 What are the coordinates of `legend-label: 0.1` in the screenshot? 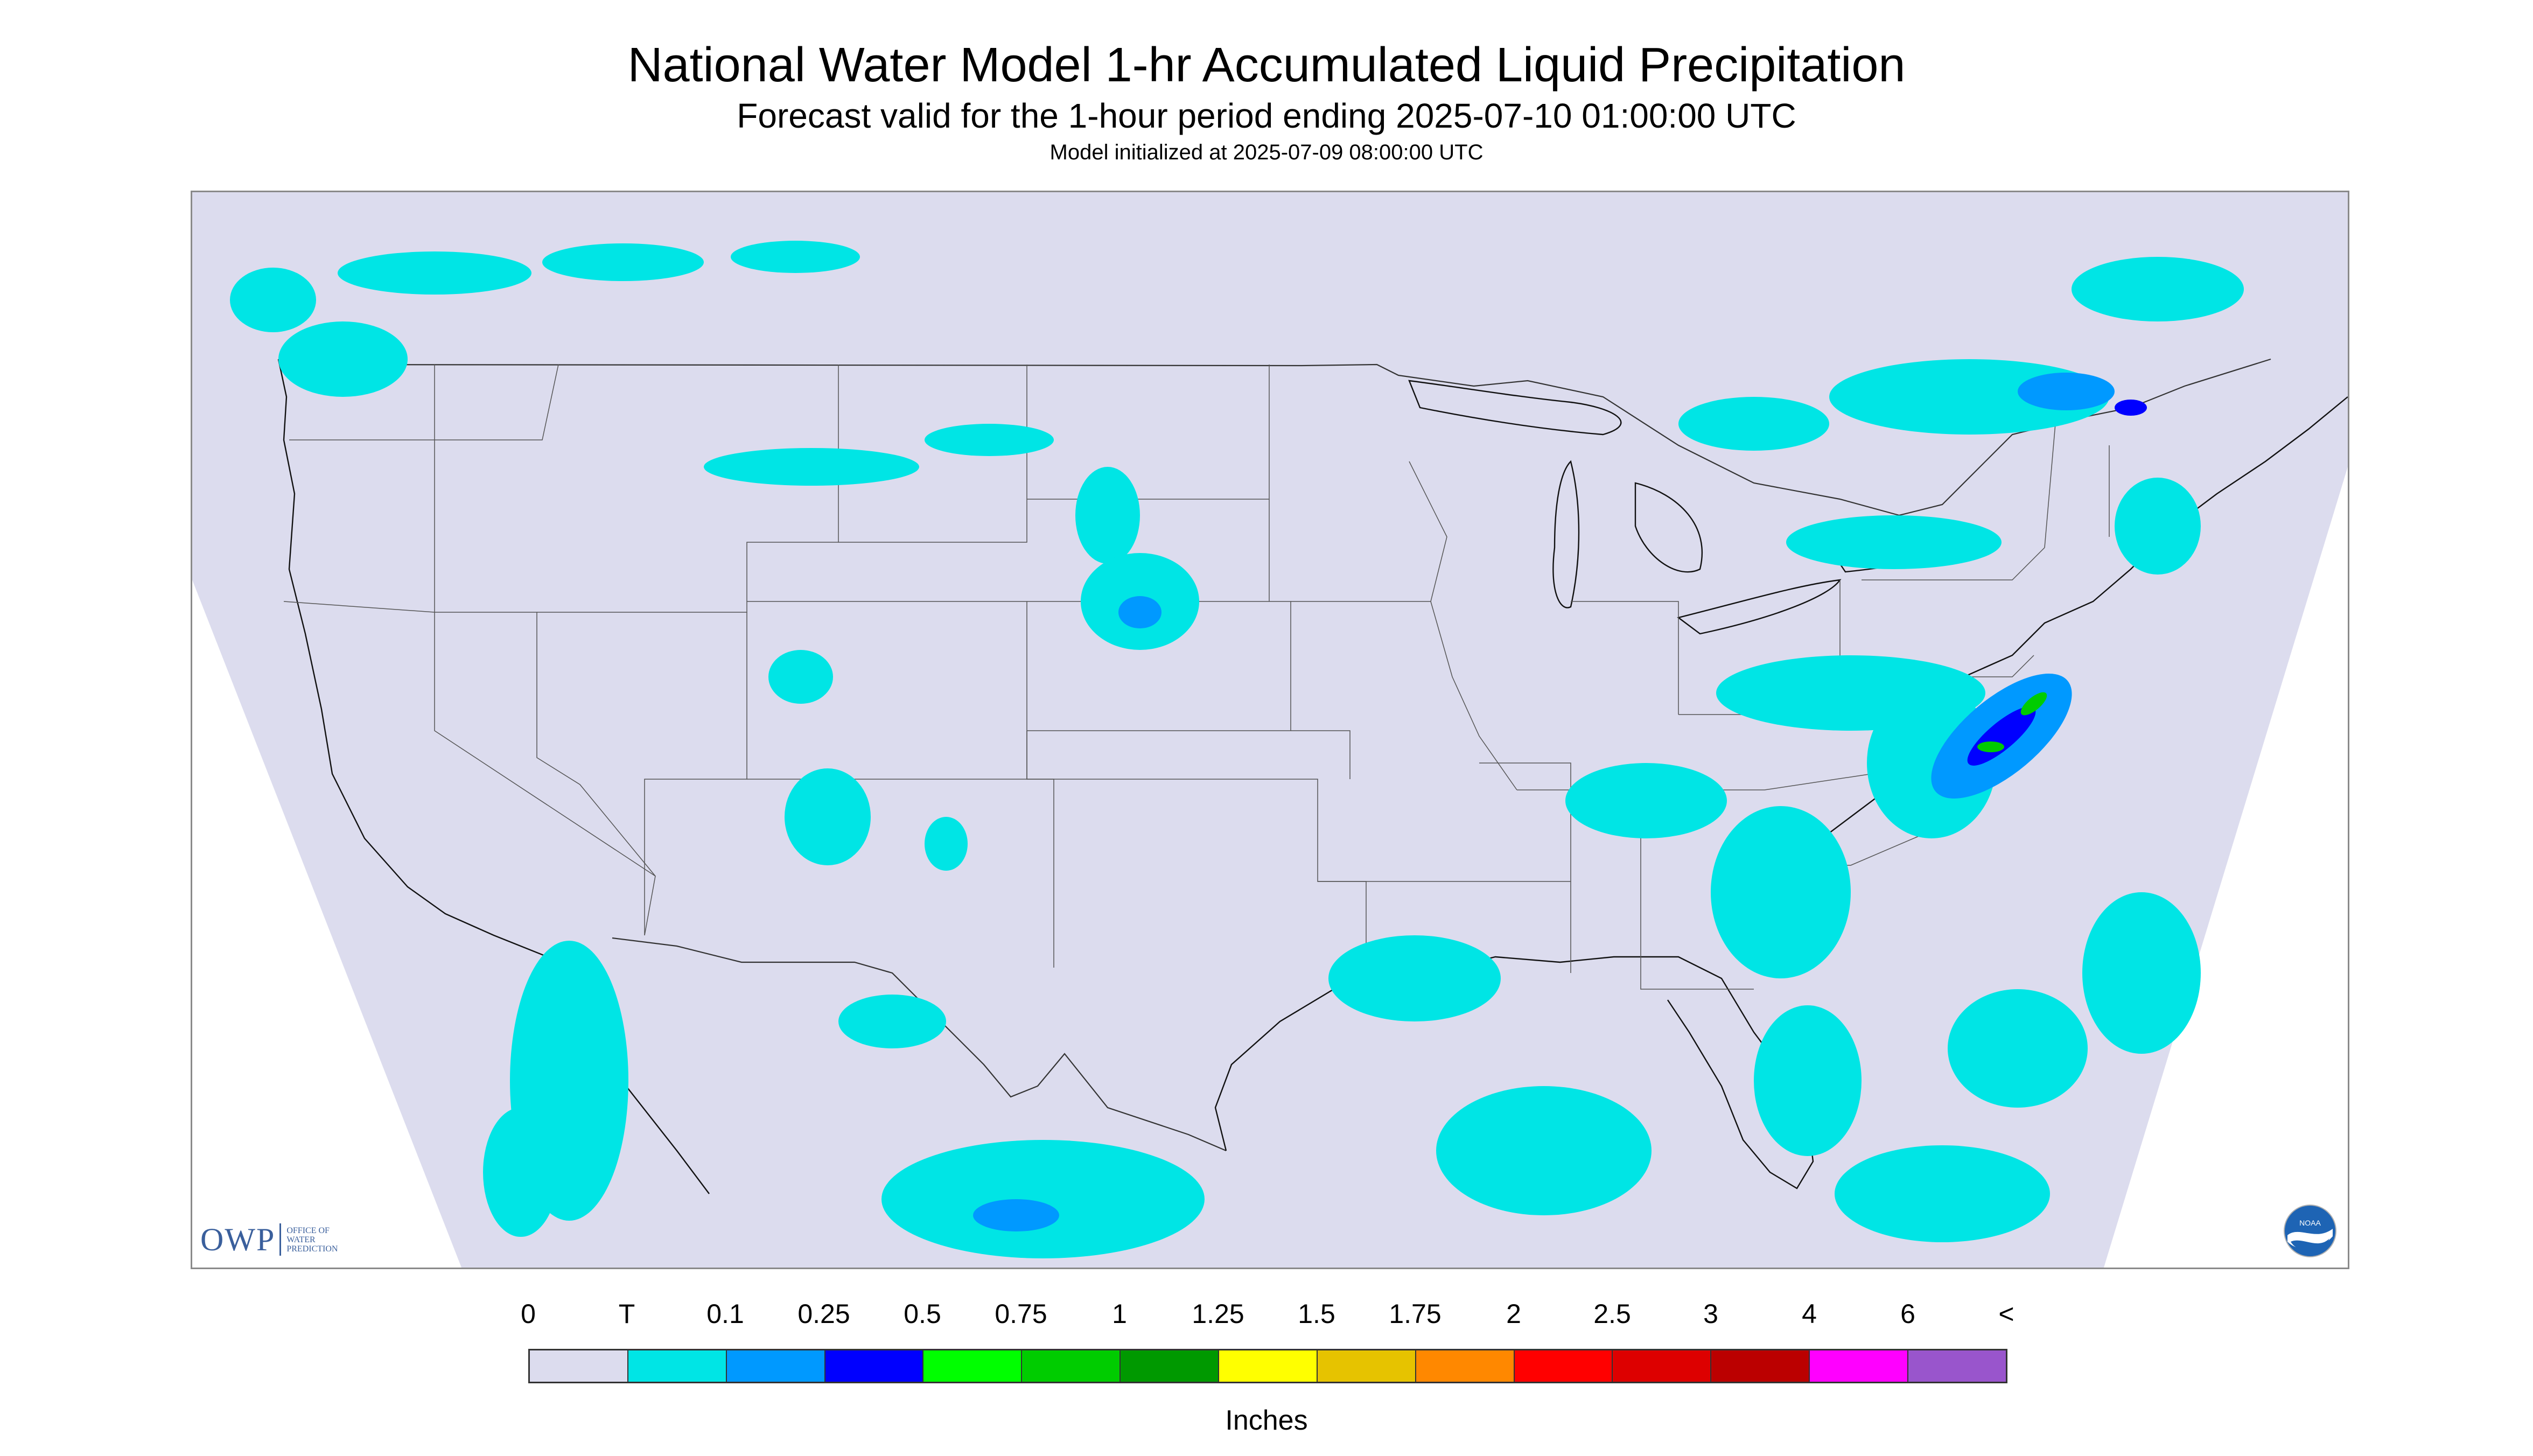 It's located at (725, 1314).